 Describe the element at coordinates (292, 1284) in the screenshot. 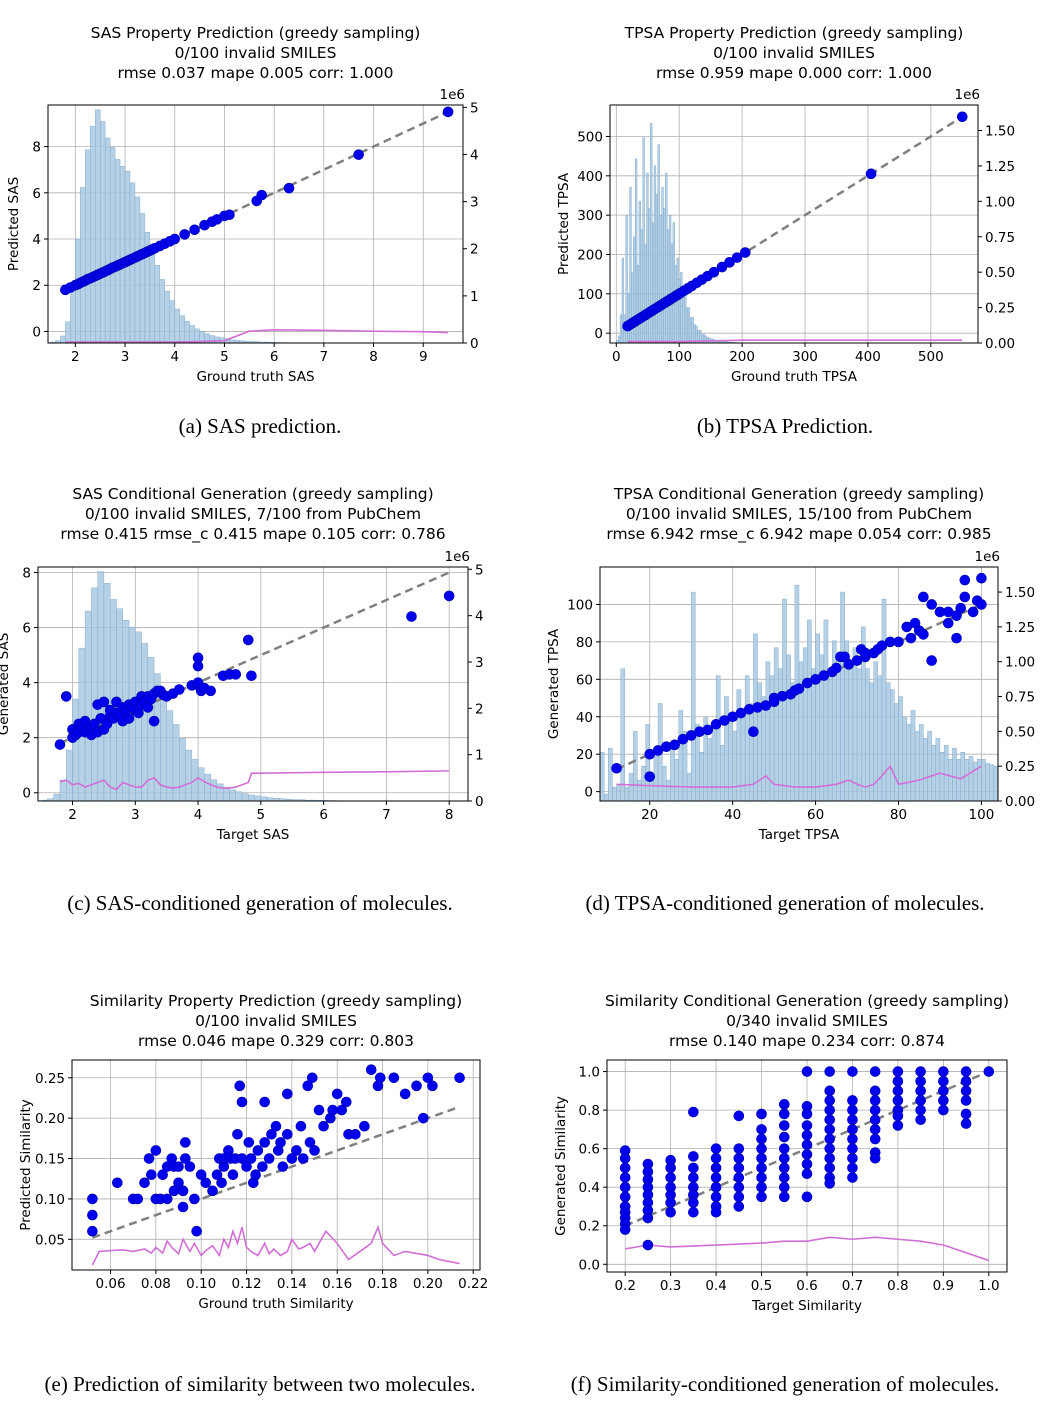

I see `x-tick-label: 0.14` at that location.